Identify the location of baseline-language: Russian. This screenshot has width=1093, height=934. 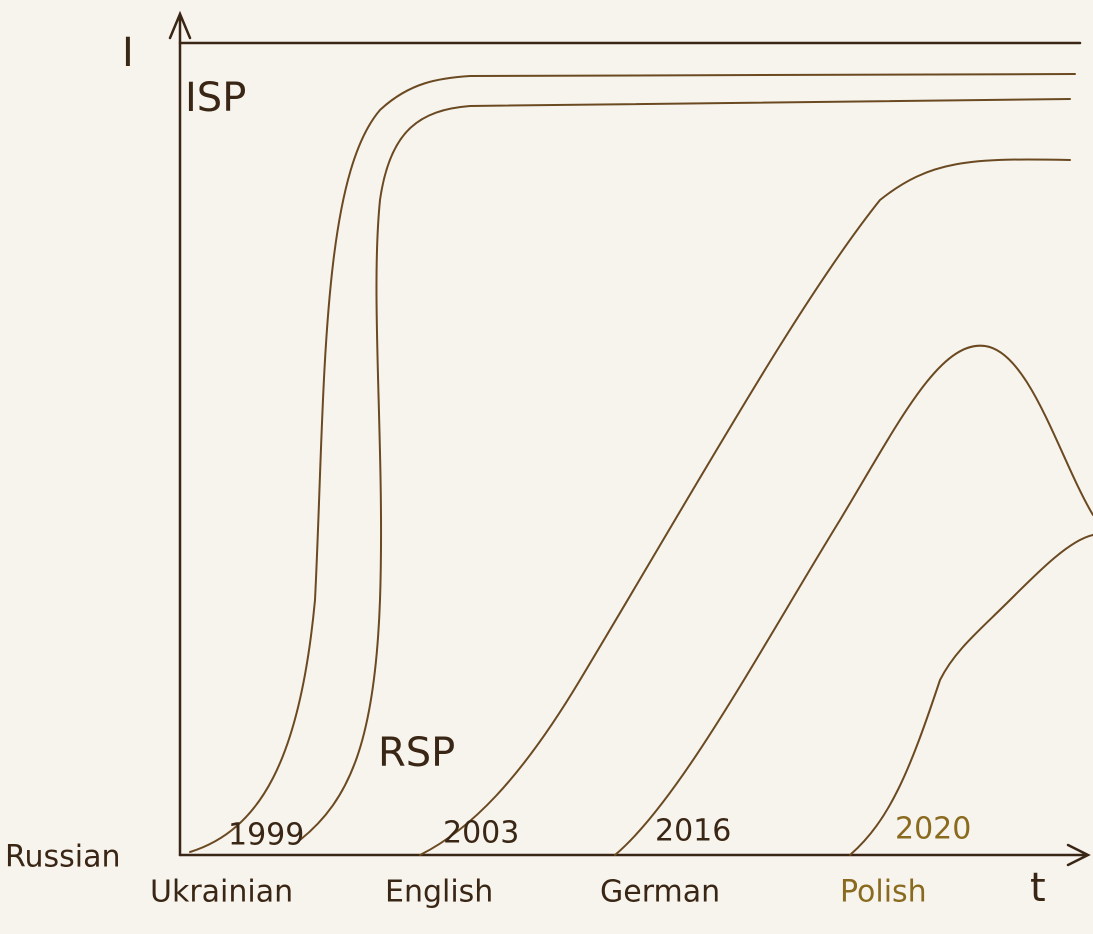
(63, 857).